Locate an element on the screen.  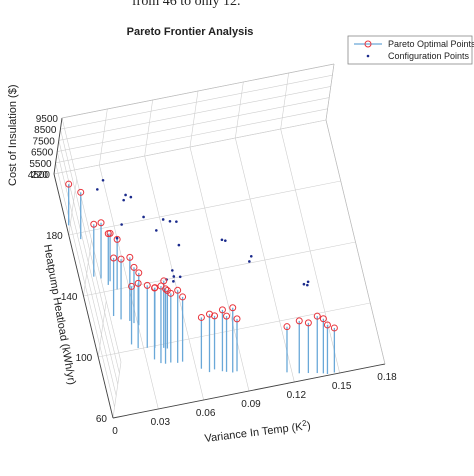
z-tick-label: 7500 is located at coordinates (44, 141).